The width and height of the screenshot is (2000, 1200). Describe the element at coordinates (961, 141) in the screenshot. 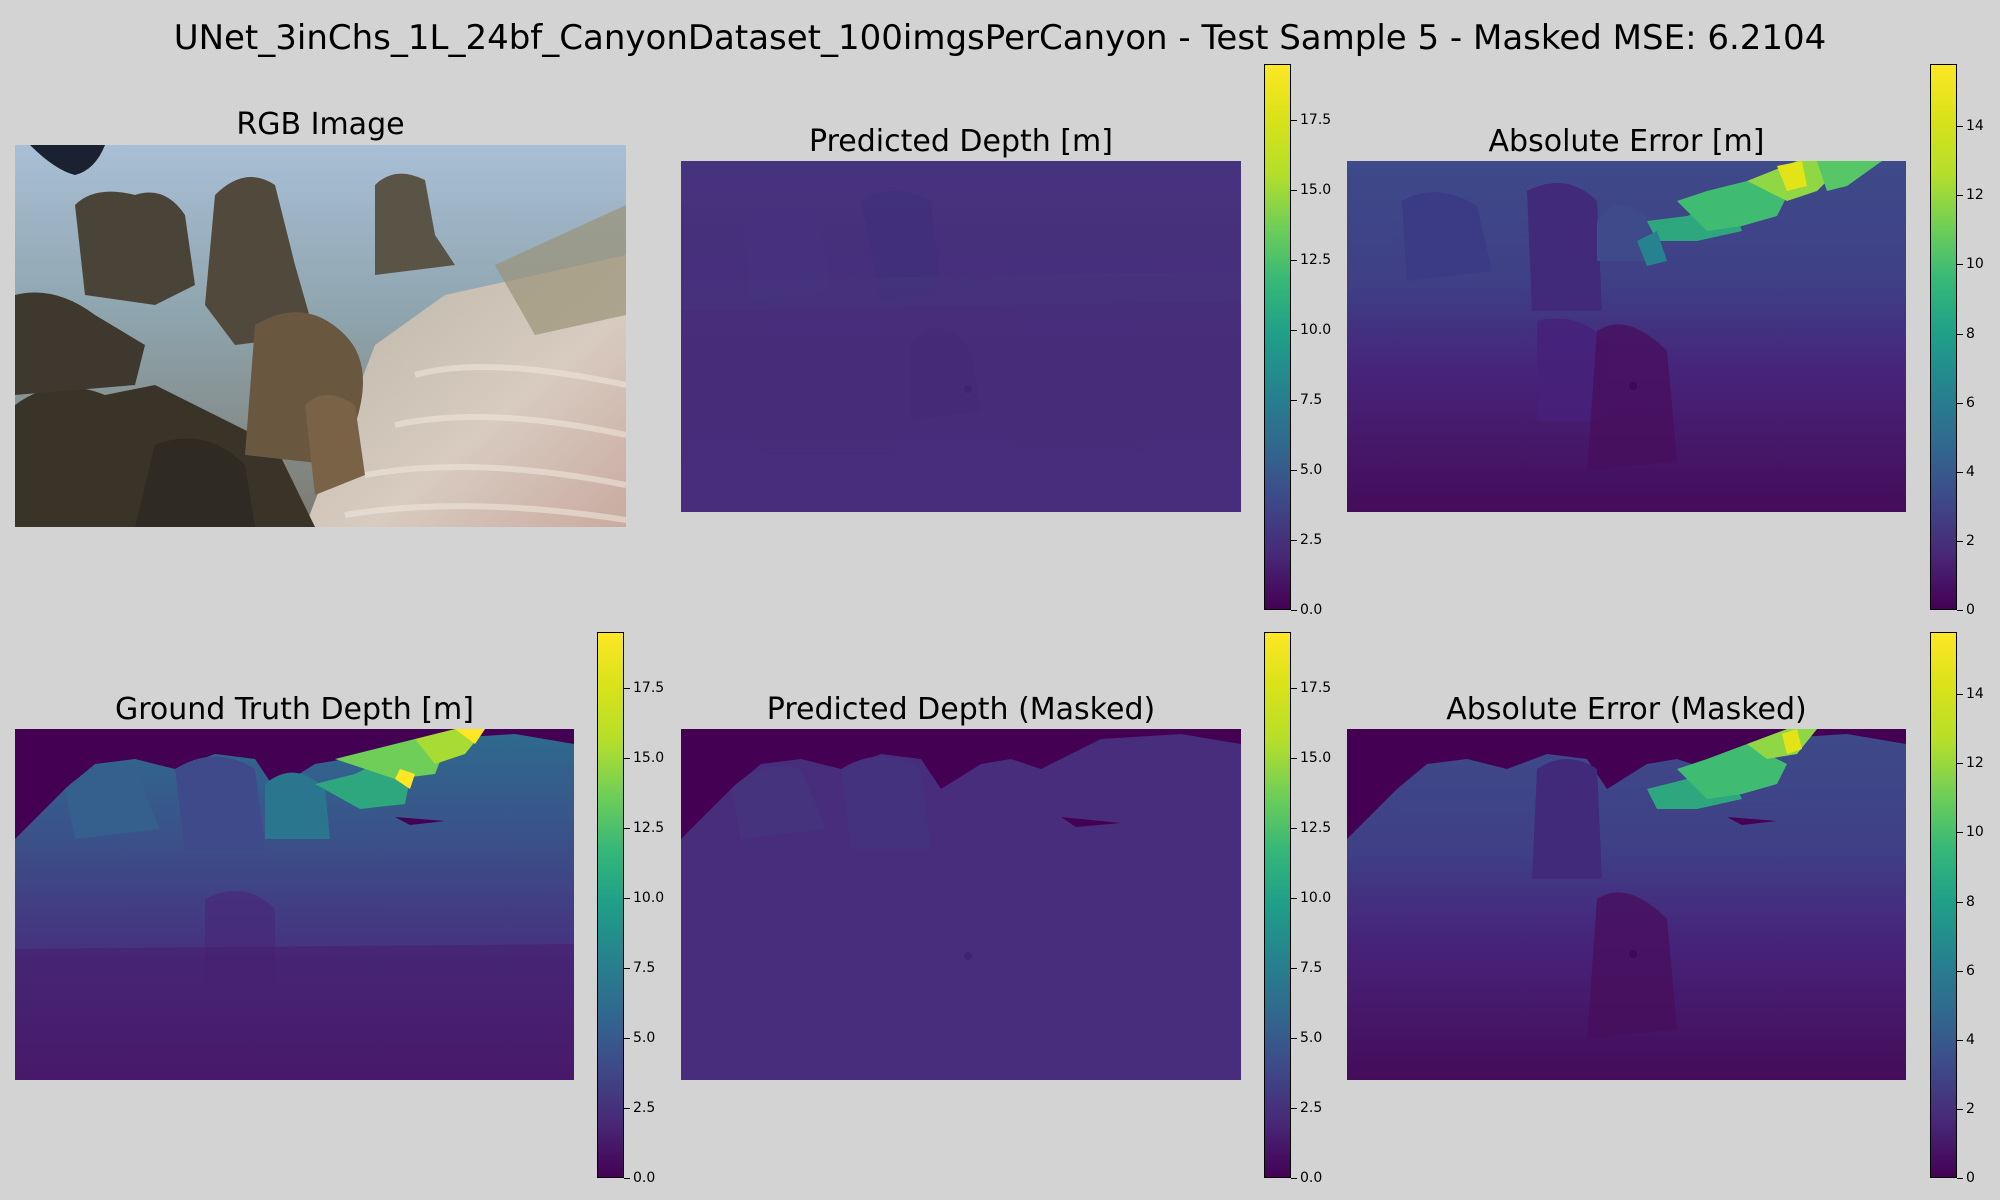

I see `panel-title-predicted-depth: Predicted Depth [m]` at that location.